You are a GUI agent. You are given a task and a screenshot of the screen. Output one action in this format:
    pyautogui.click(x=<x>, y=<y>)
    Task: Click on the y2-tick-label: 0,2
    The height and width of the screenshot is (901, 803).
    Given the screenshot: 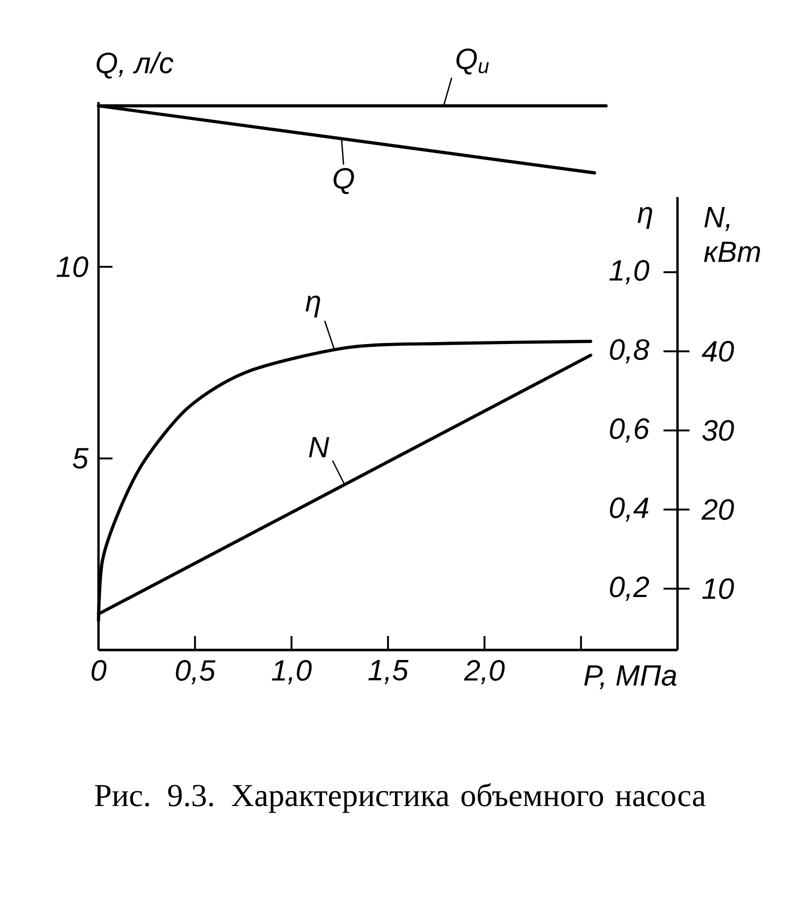 What is the action you would take?
    pyautogui.click(x=629, y=588)
    